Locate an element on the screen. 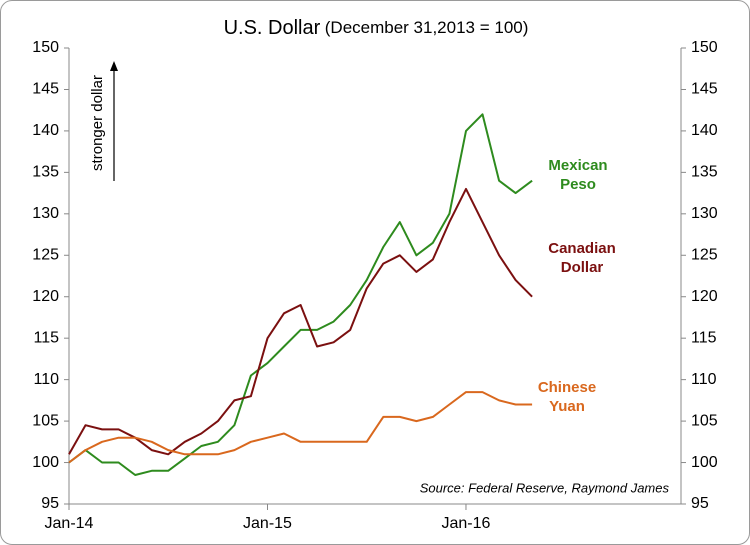 The height and width of the screenshot is (545, 750). y-tick-label: 110 is located at coordinates (46, 379).